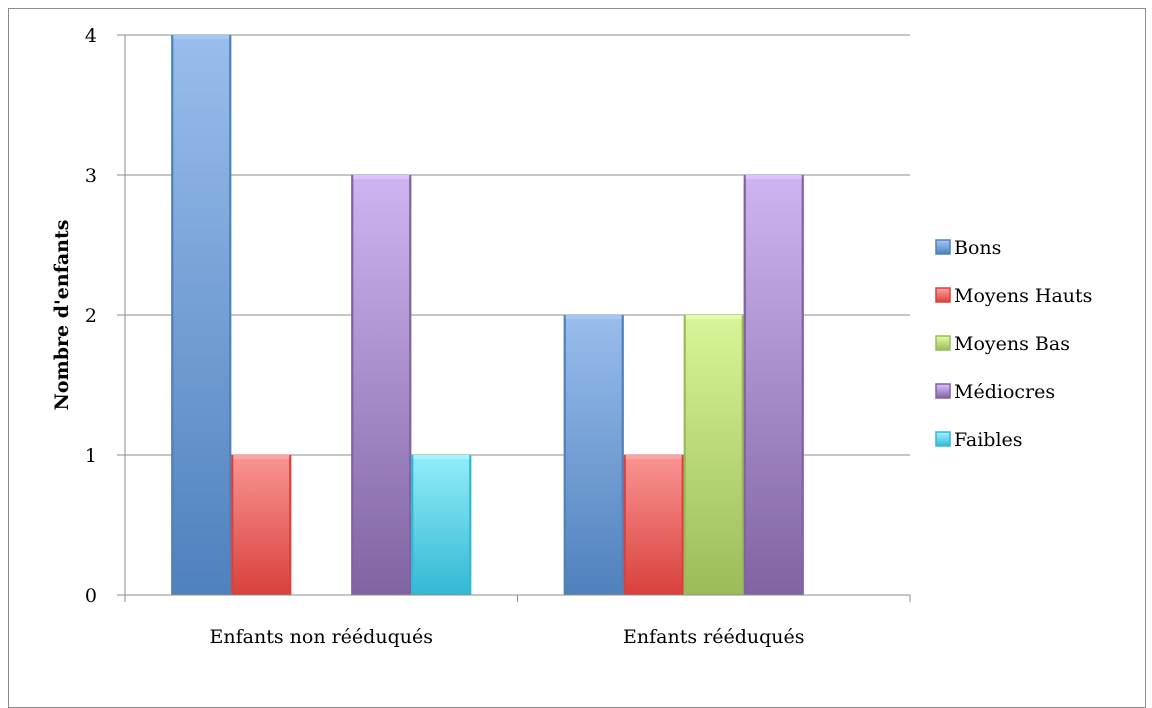  I want to click on legend-item: Médiocres, so click(995, 392).